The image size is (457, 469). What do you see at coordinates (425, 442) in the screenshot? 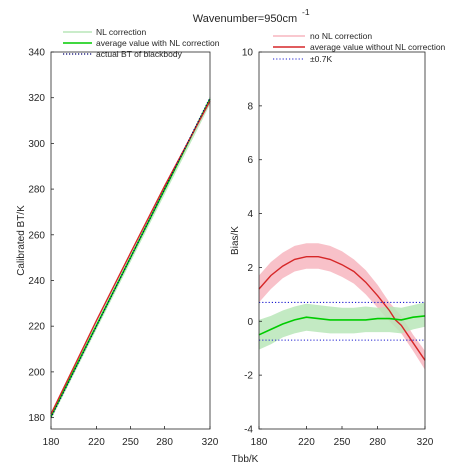
I see `right-x-tick-label: 320` at bounding box center [425, 442].